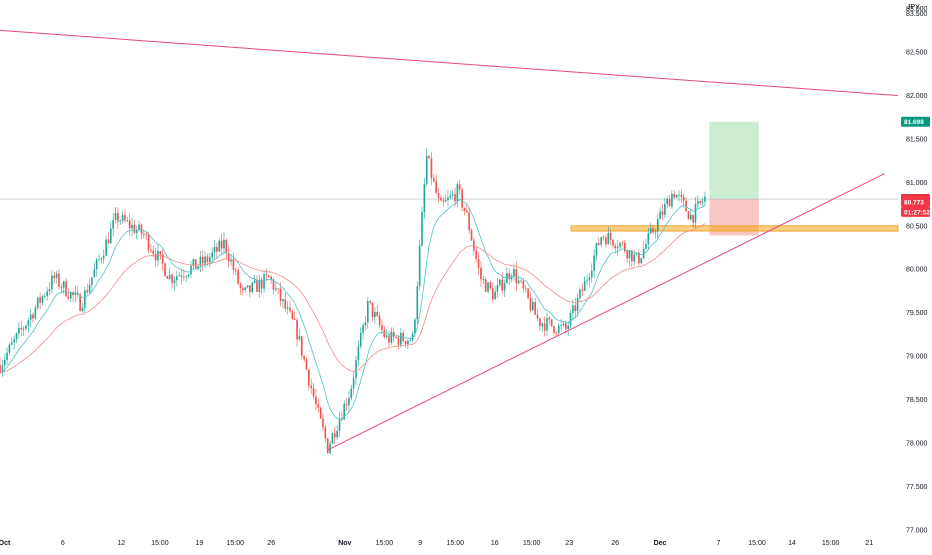 The image size is (932, 555). What do you see at coordinates (917, 357) in the screenshot?
I see `y-tick-label: 79.000` at bounding box center [917, 357].